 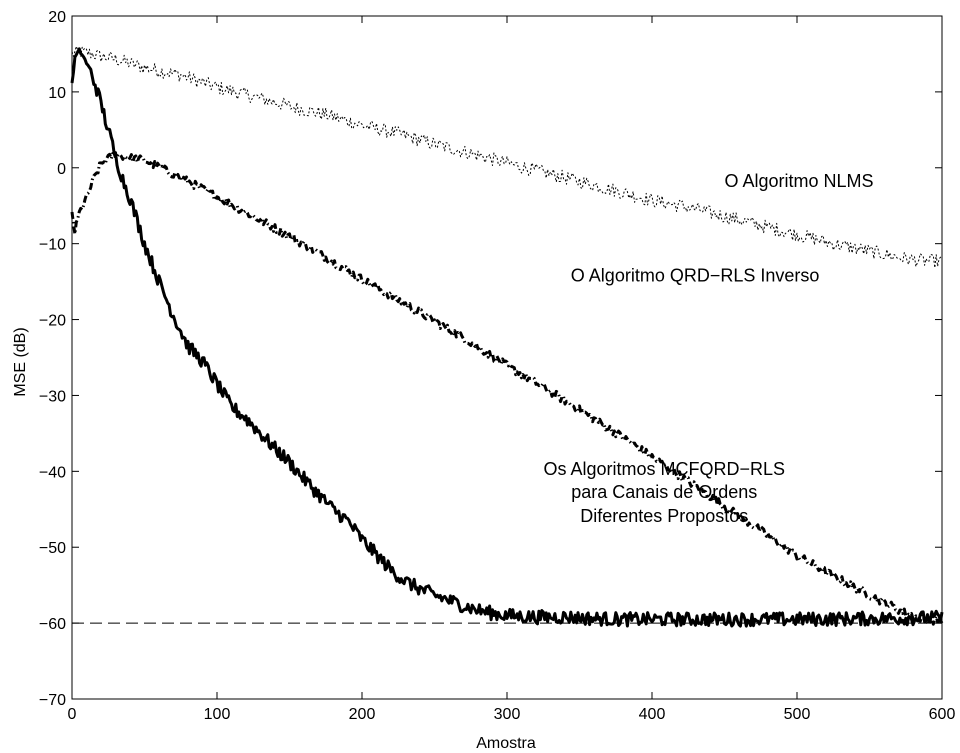 I want to click on annotation-label: Diferentes Propostos, so click(x=664, y=516).